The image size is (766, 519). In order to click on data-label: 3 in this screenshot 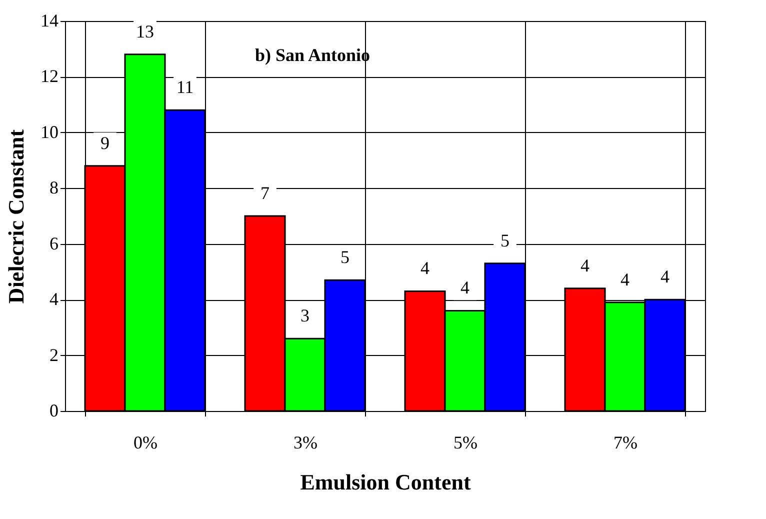, I will do `click(305, 316)`.